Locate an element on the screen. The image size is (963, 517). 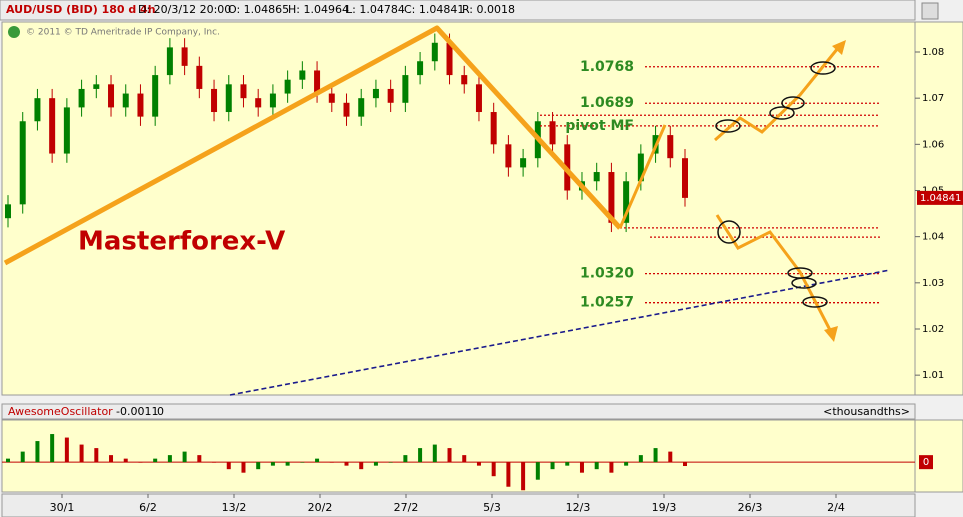
last-price-tag is located at coordinates (940, 197).